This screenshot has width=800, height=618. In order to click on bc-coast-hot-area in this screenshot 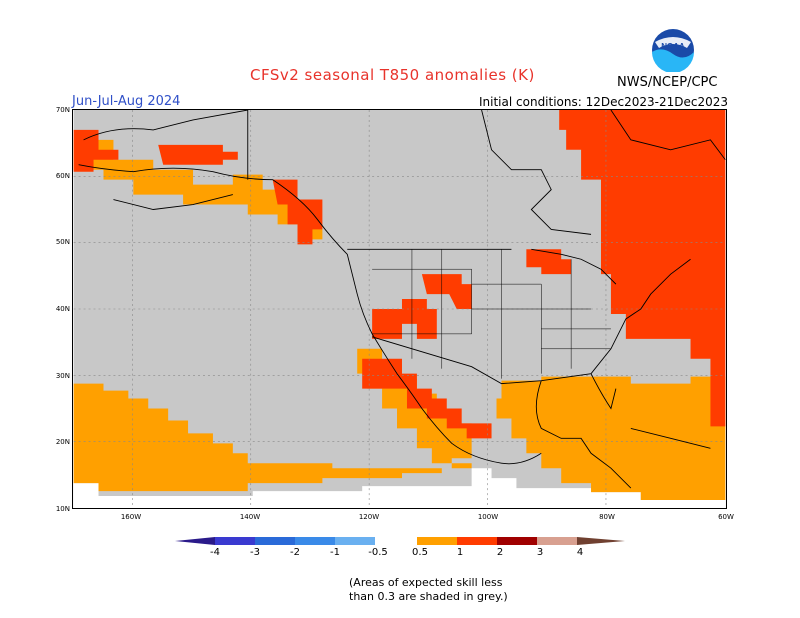, I will do `click(297, 212)`.